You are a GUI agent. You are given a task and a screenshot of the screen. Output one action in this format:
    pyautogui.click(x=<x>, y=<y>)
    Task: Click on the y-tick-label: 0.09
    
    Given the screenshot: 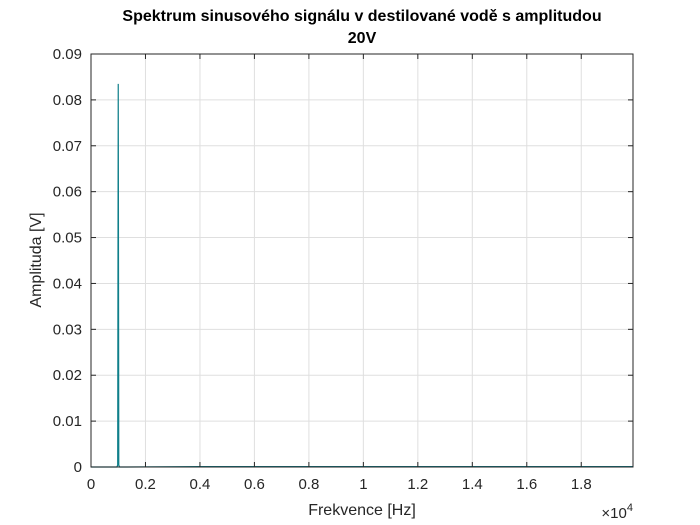 What is the action you would take?
    pyautogui.click(x=67, y=54)
    